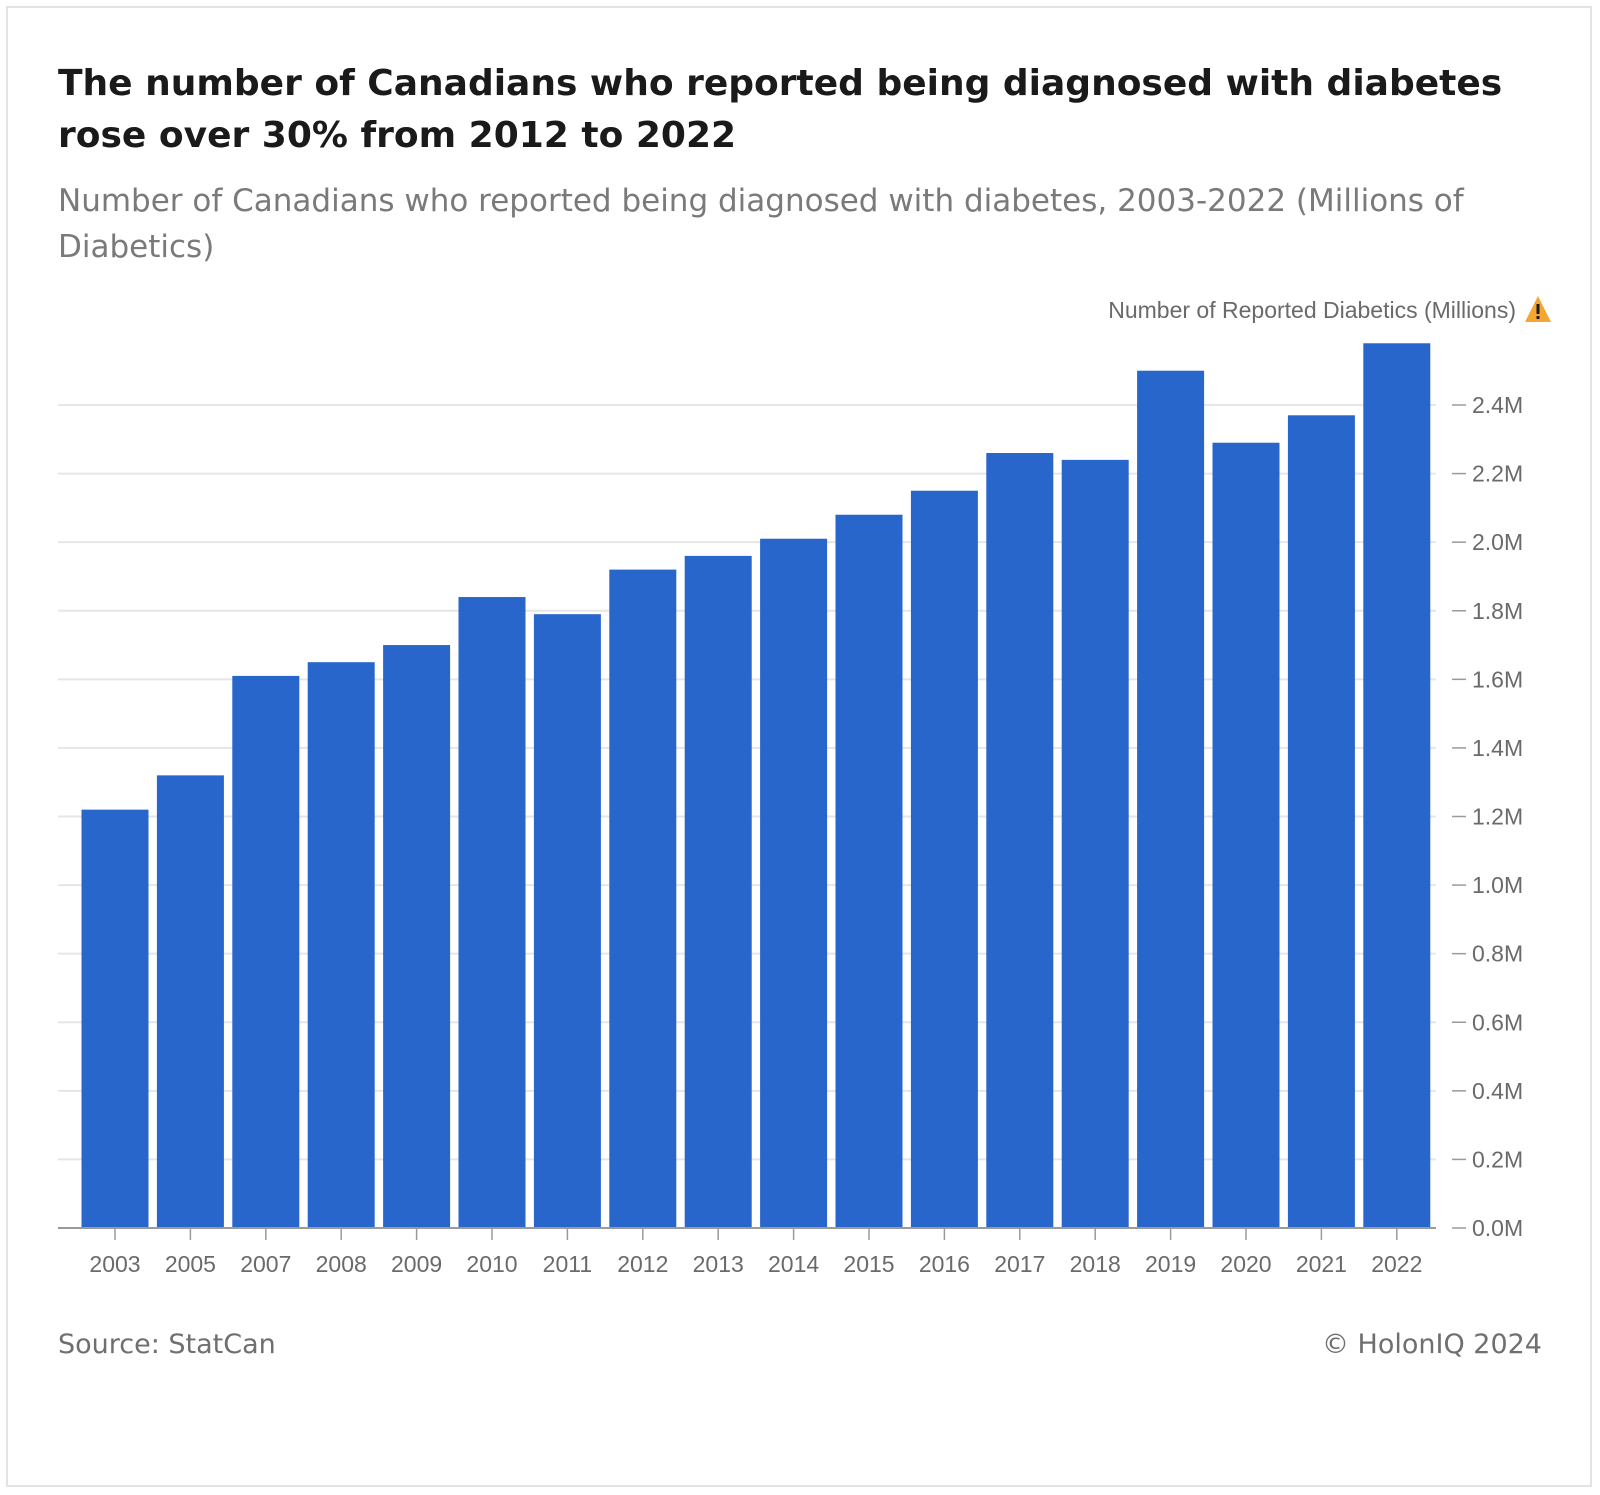 The width and height of the screenshot is (1600, 1495). I want to click on x-tick-label: 2009, so click(416, 1264).